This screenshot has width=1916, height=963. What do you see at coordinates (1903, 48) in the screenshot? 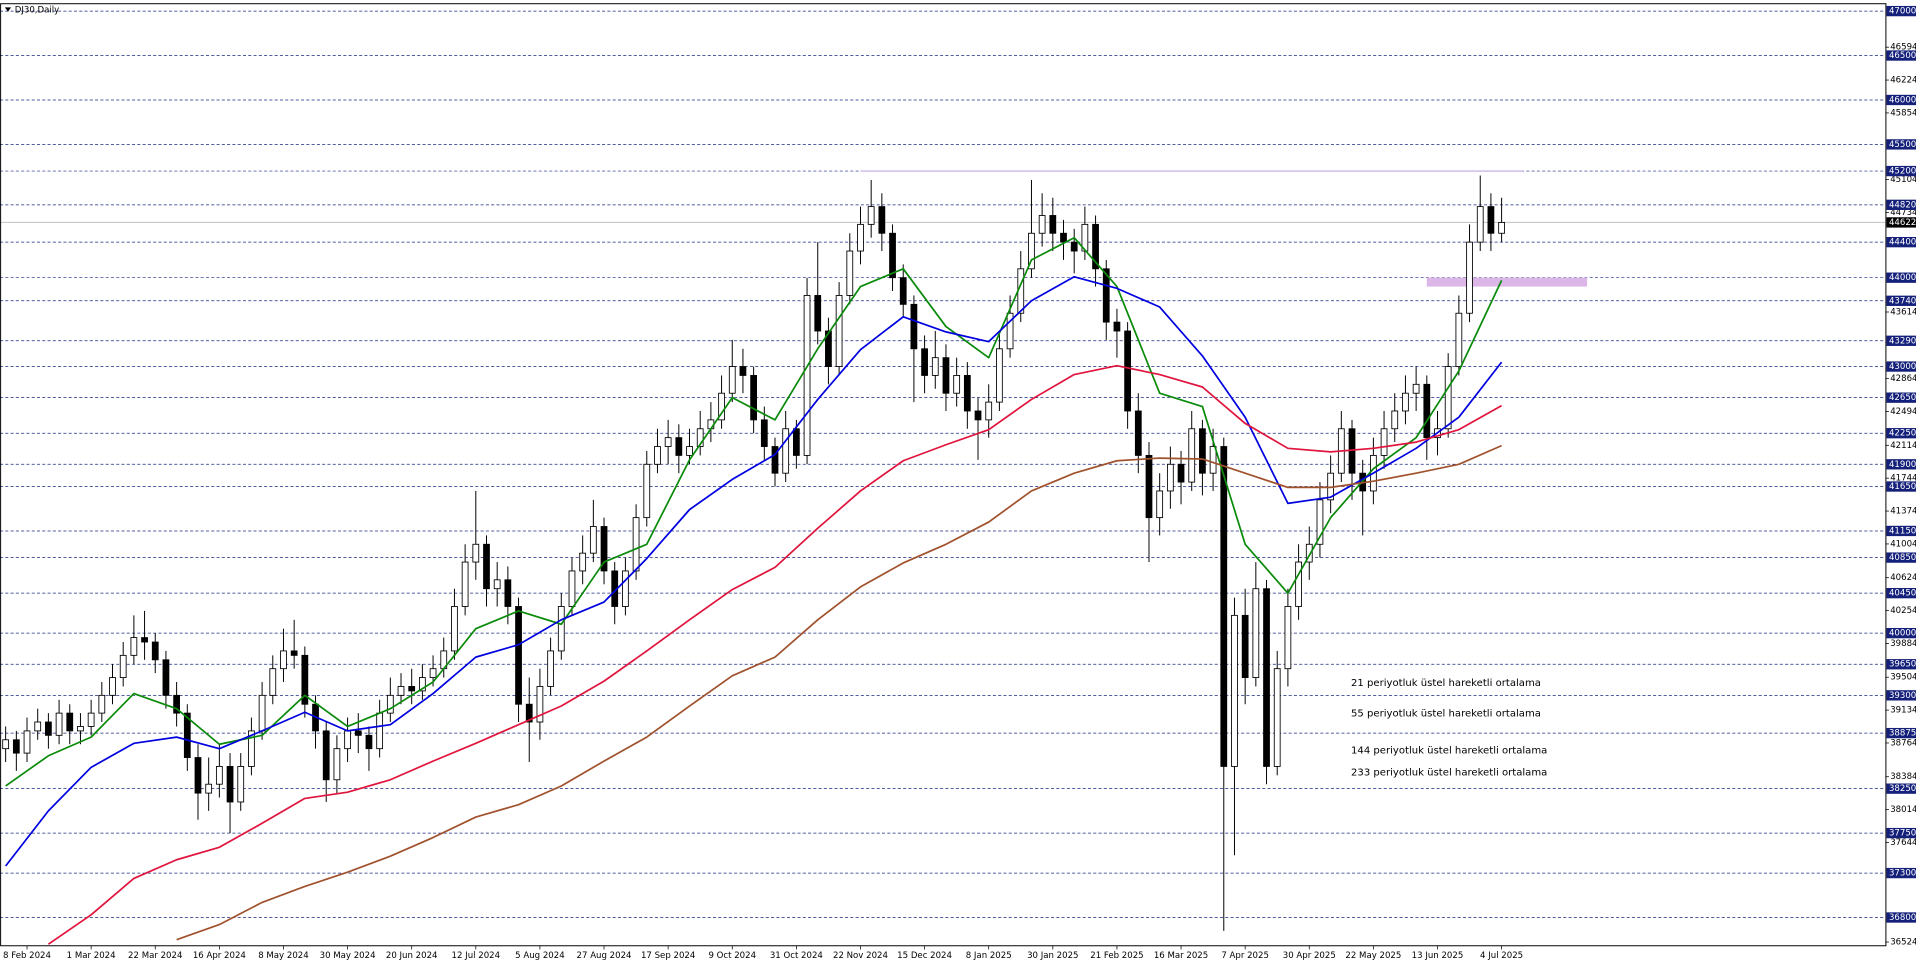
I see `y-tick-label: 46594` at bounding box center [1903, 48].